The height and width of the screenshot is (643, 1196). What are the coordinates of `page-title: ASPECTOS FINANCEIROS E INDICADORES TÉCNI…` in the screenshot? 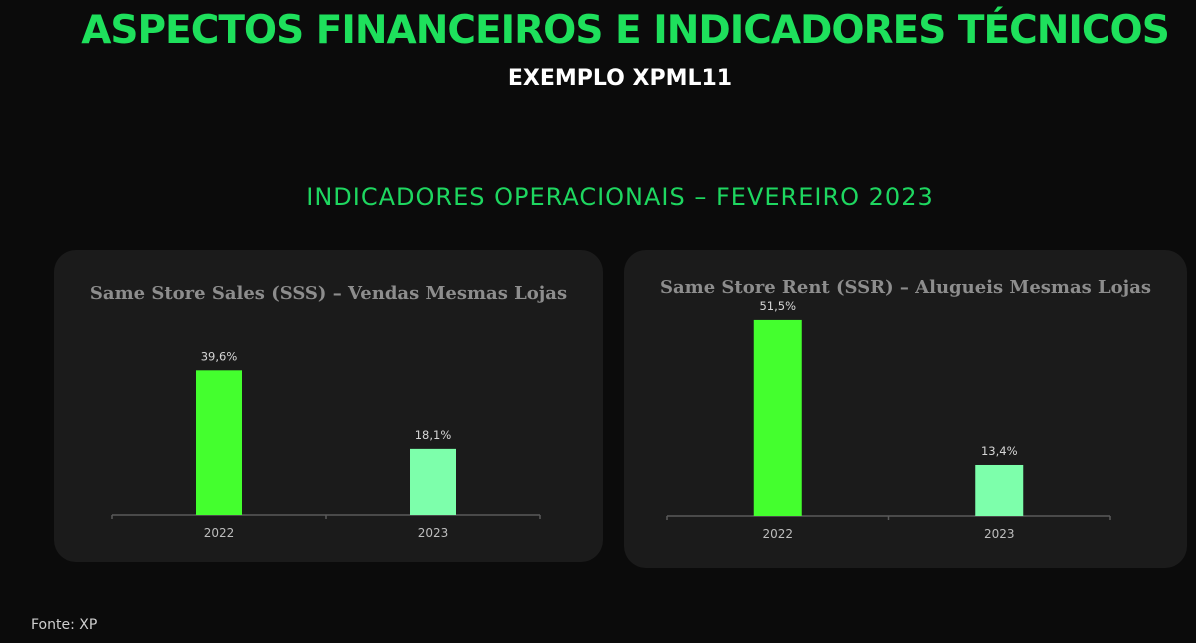 It's located at (625, 30).